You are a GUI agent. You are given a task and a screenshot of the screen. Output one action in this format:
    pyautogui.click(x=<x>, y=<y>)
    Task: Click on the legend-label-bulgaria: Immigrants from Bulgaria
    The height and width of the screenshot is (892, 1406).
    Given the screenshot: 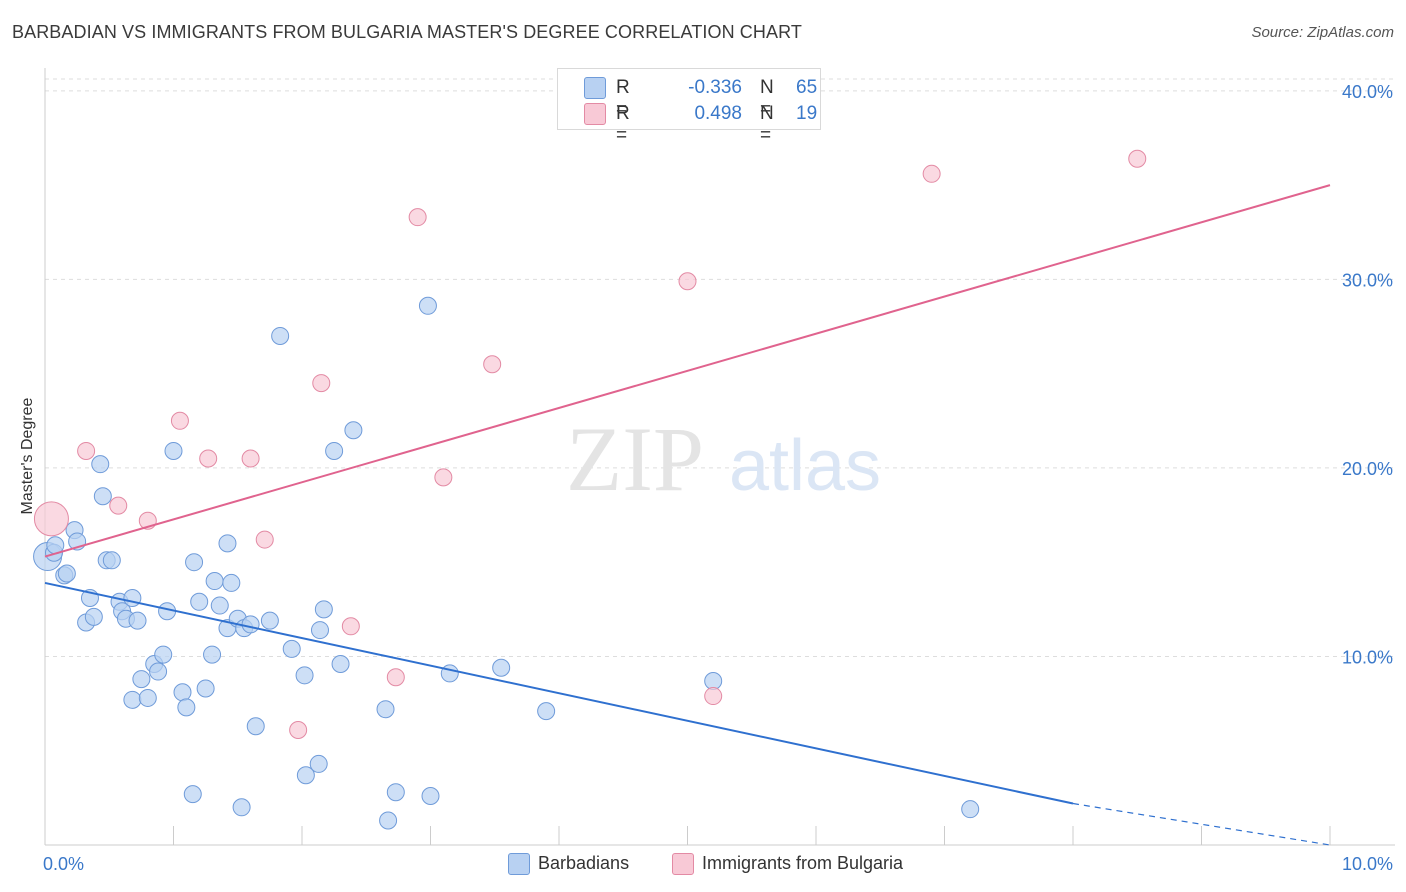 What is the action you would take?
    pyautogui.click(x=803, y=863)
    